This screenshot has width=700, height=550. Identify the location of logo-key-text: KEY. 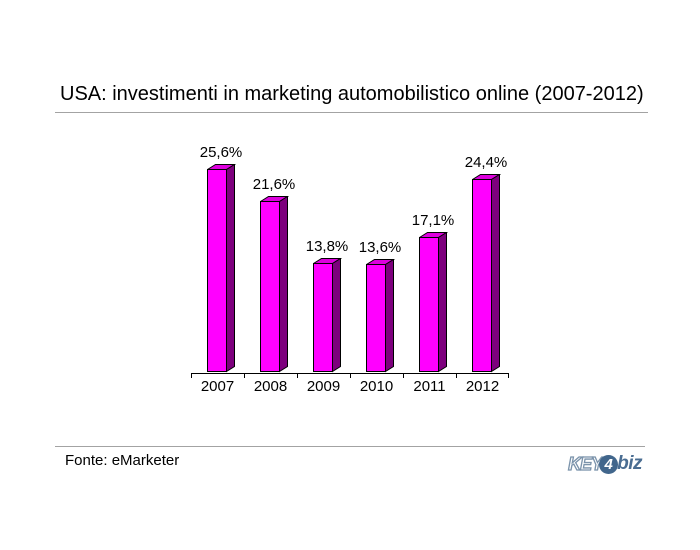
(585, 463).